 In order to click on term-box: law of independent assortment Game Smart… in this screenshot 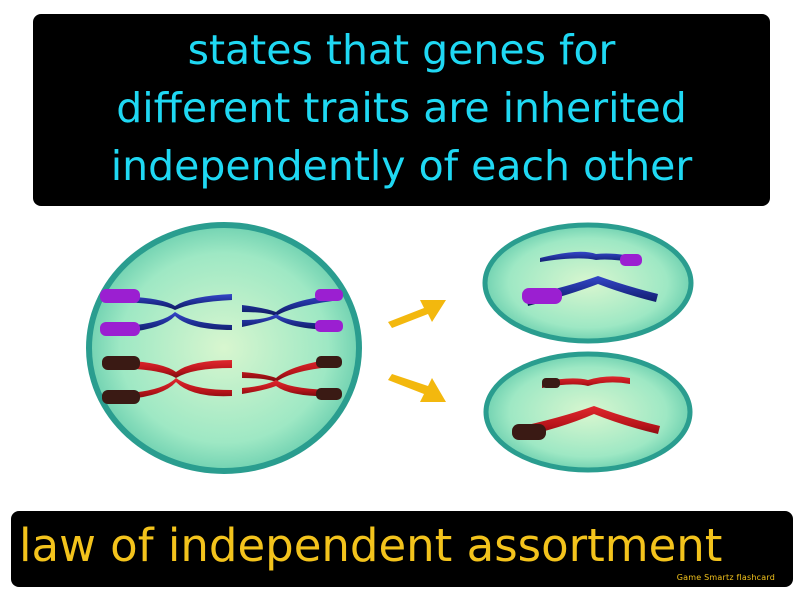, I will do `click(402, 549)`.